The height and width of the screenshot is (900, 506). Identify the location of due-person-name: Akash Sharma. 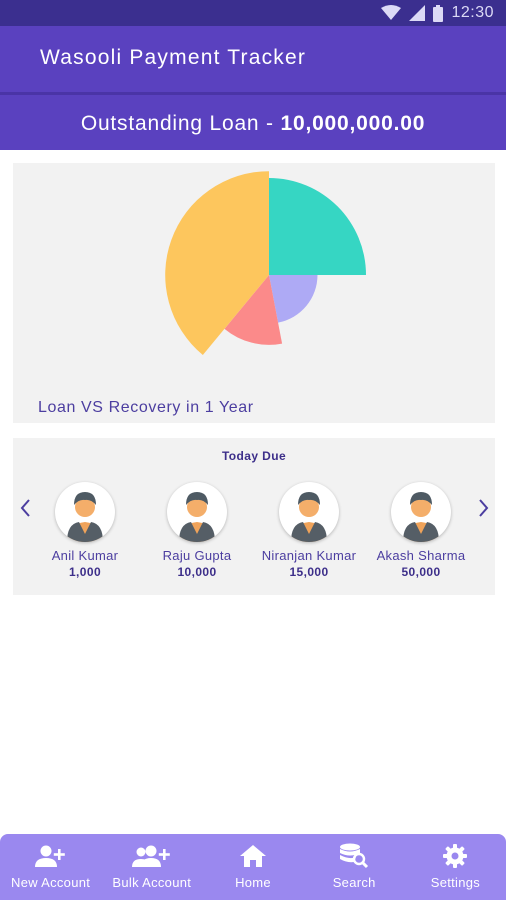
(421, 555).